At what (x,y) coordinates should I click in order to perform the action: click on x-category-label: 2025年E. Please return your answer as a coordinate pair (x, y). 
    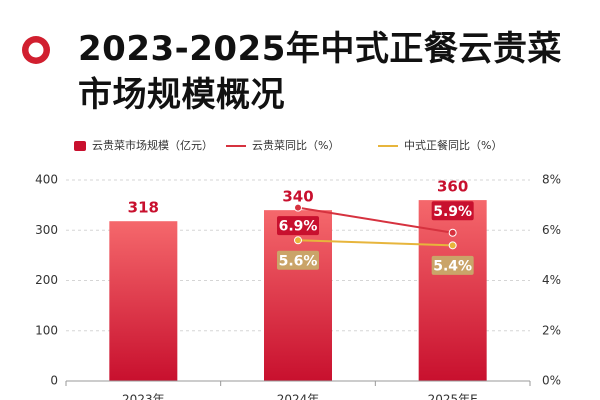
    Looking at the image, I should click on (453, 396).